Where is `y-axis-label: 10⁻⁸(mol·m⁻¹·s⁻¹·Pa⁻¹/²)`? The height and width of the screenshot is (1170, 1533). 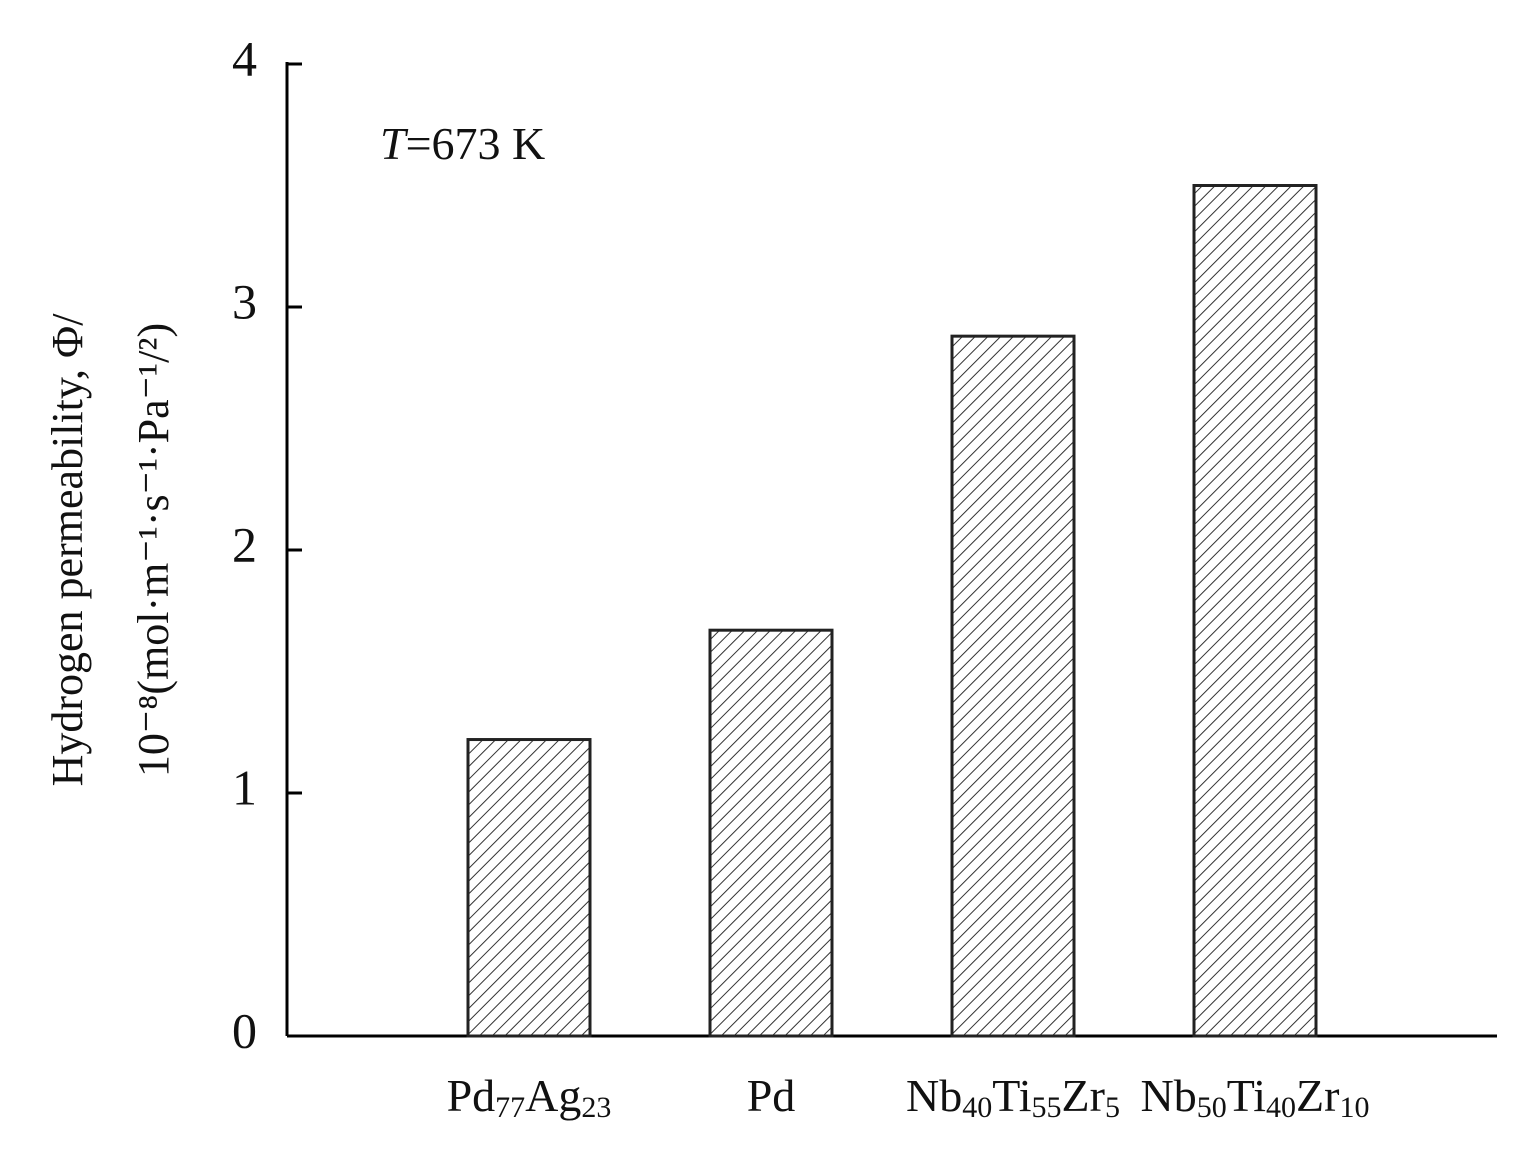
y-axis-label: 10⁻⁸(mol·m⁻¹·s⁻¹·Pa⁻¹/²) is located at coordinates (153, 550).